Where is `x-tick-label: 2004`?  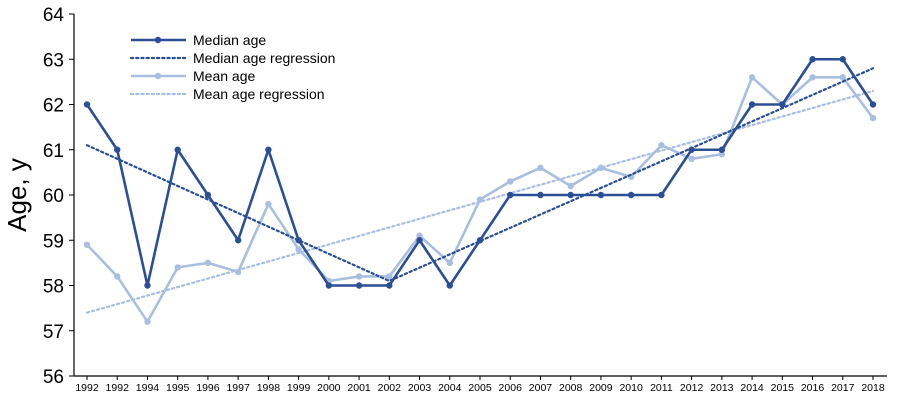
x-tick-label: 2004 is located at coordinates (450, 388).